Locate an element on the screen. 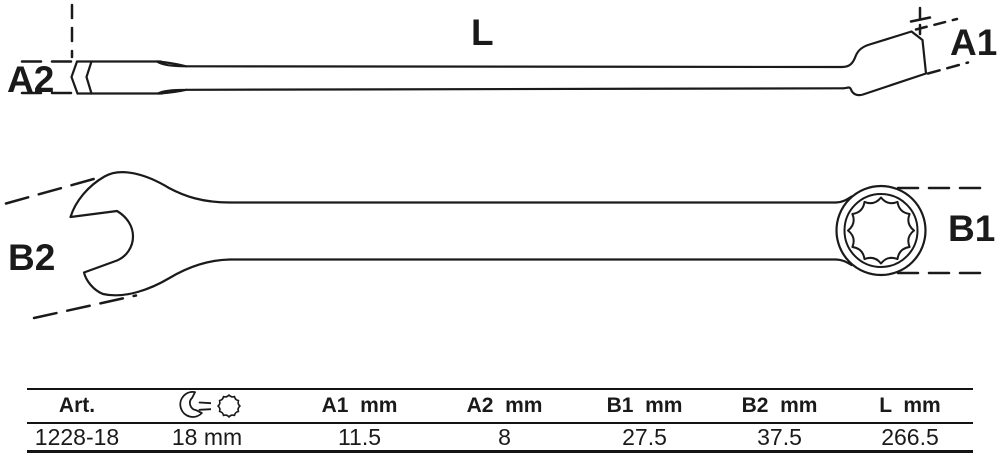  spec-table: Art. A1 mm A2 mm B1 mm B2 mm L mm is located at coordinates (500, 420).